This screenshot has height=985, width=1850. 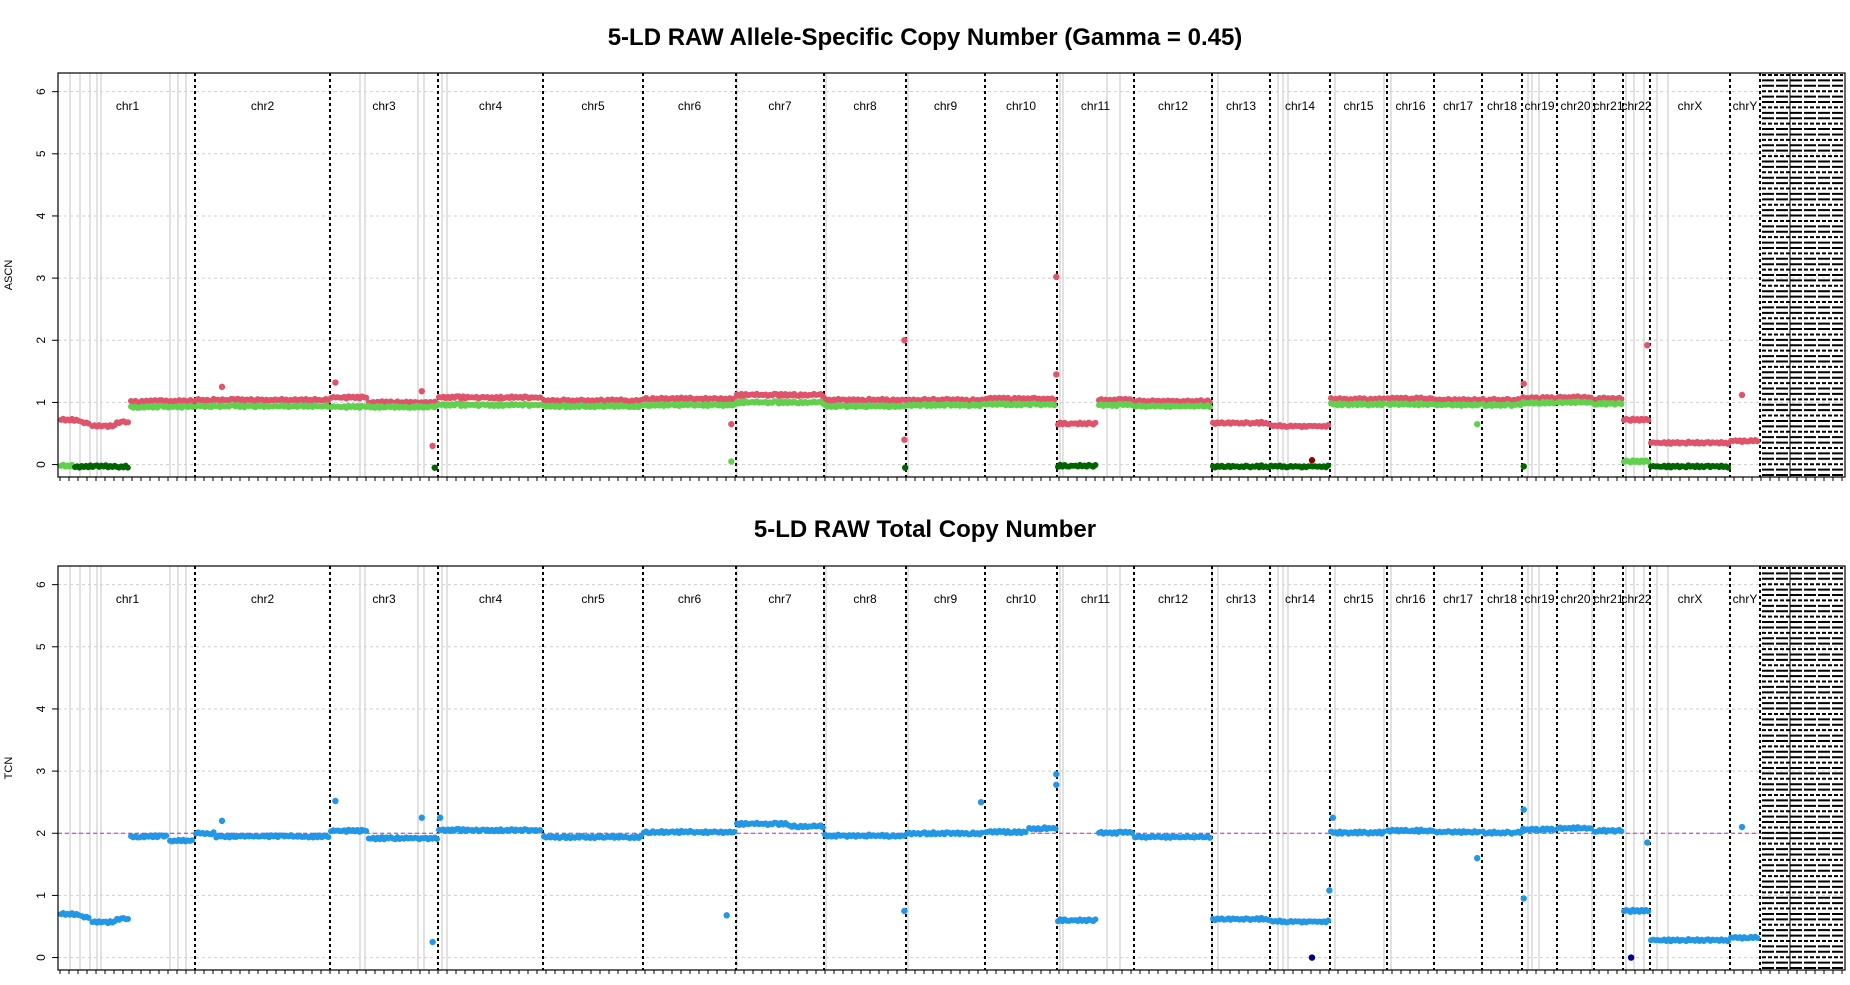 I want to click on y-tick-label: 1, so click(x=41, y=402).